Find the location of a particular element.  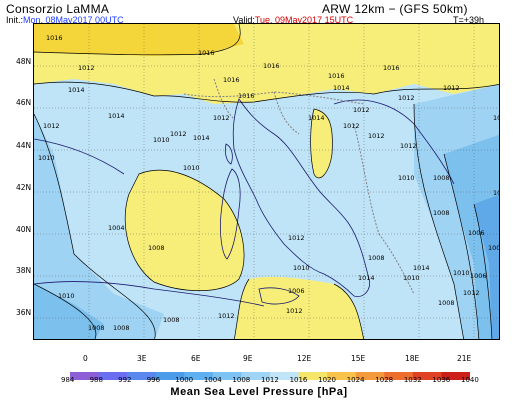

colorbar-tick-label: 1036 is located at coordinates (441, 380).